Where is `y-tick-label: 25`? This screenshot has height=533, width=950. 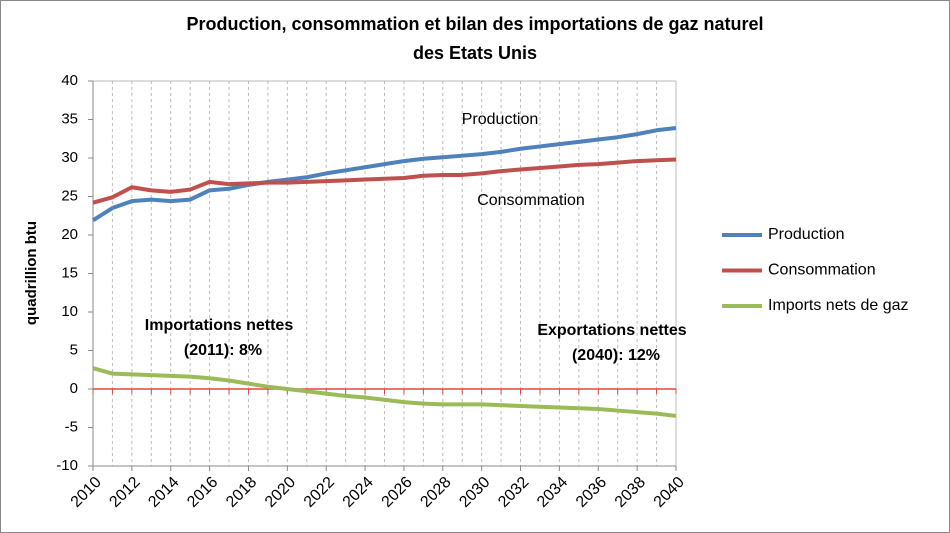 y-tick-label: 25 is located at coordinates (69, 195).